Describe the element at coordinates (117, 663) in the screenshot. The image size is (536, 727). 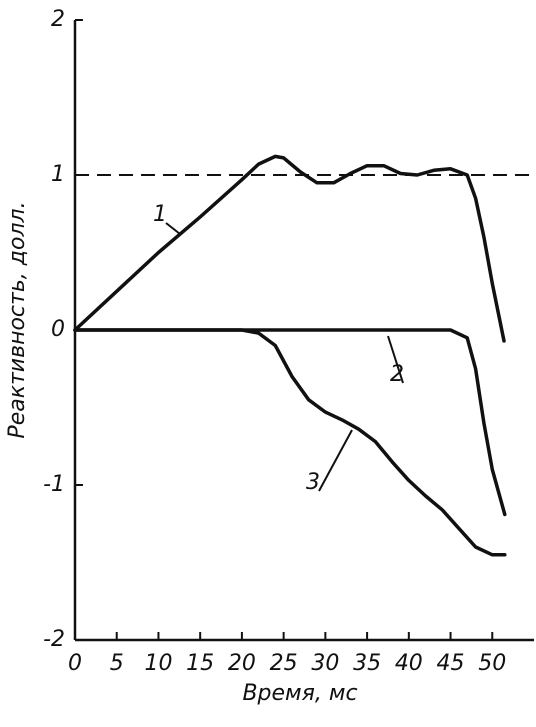
I see `x-tick-label: 5` at that location.